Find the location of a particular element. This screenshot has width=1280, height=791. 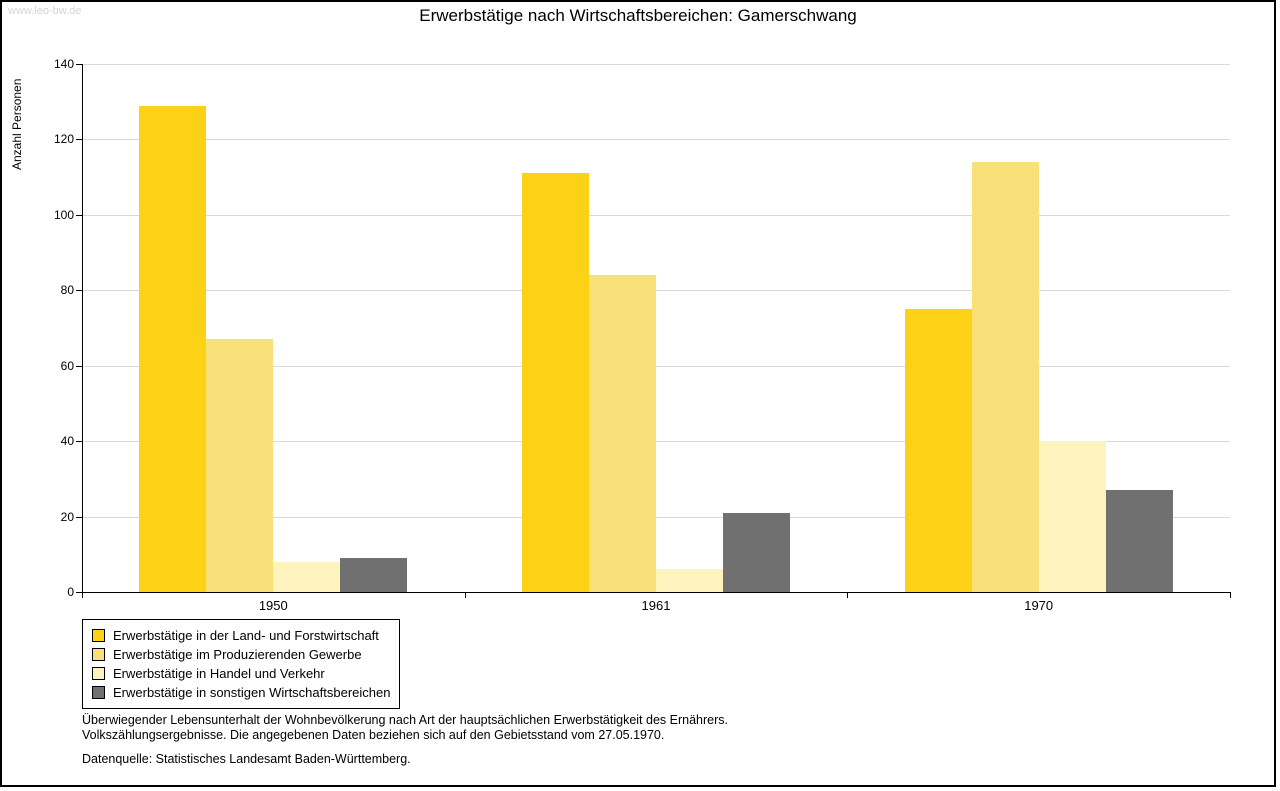

x-axis-line is located at coordinates (656, 592).